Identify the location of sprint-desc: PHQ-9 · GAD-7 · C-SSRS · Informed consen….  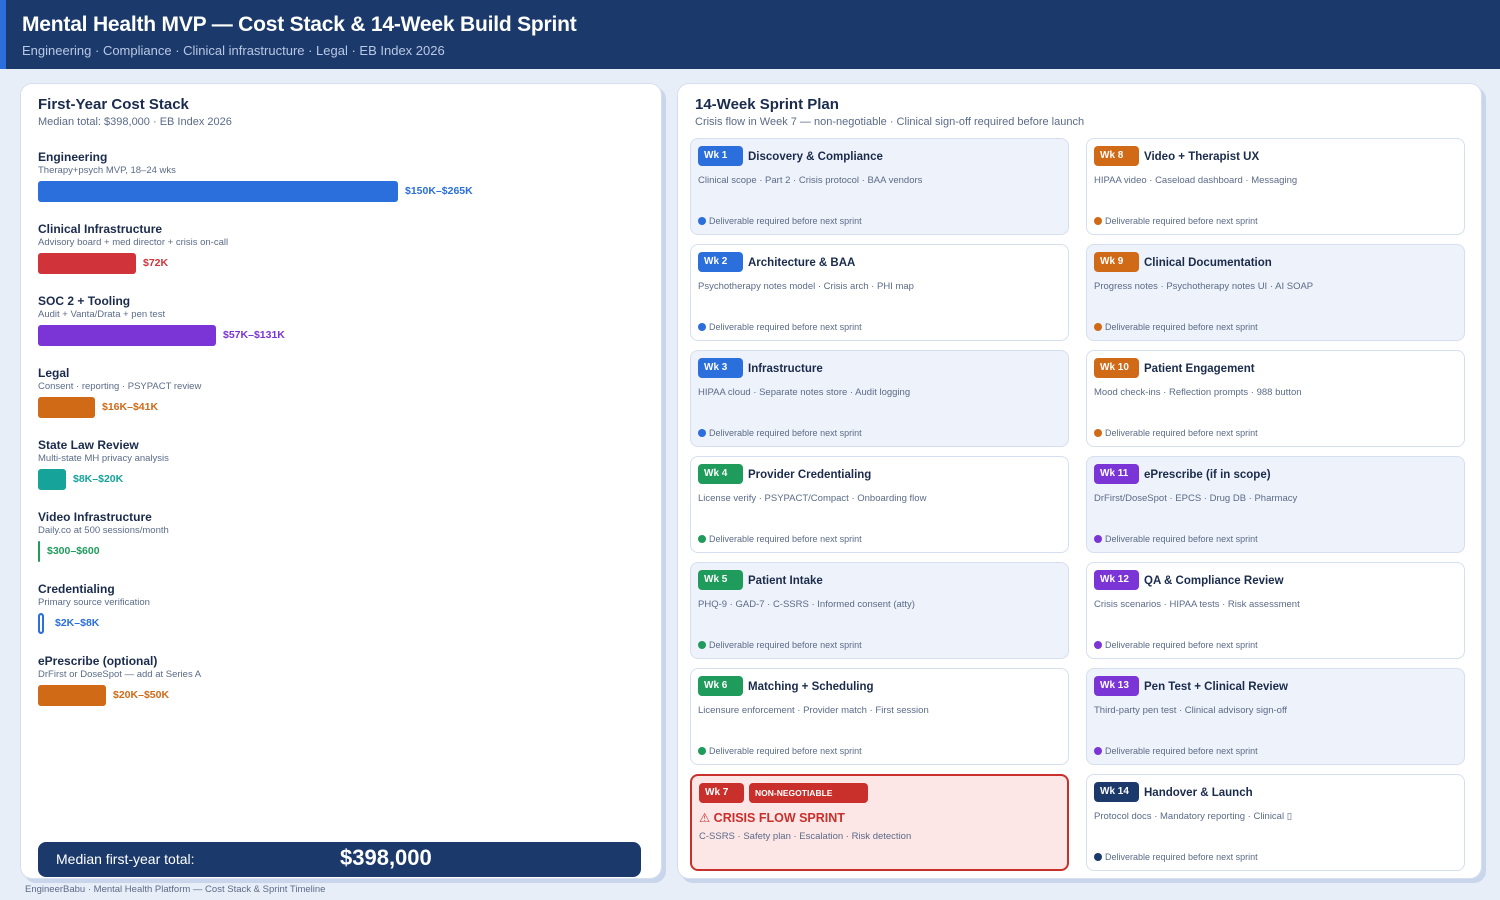
(806, 604).